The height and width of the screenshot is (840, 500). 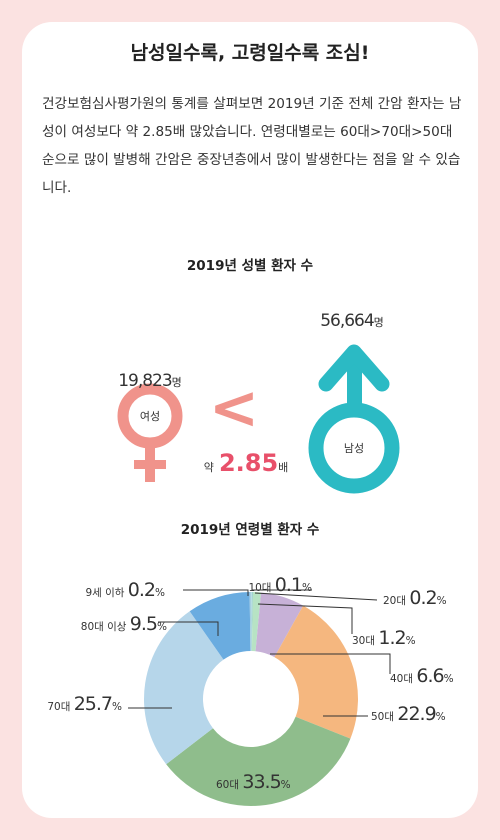 I want to click on female-count: 19,823명, so click(x=150, y=381).